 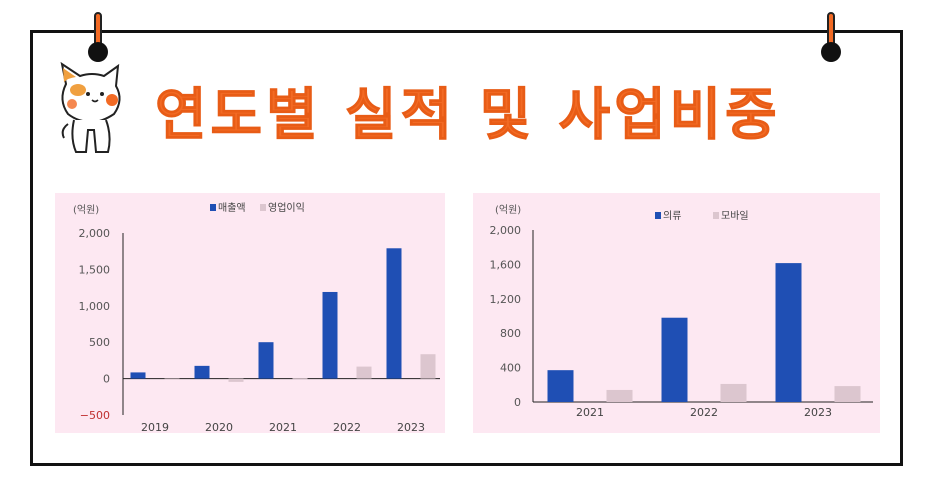 What do you see at coordinates (219, 427) in the screenshot?
I see `x-tick-label: 2020` at bounding box center [219, 427].